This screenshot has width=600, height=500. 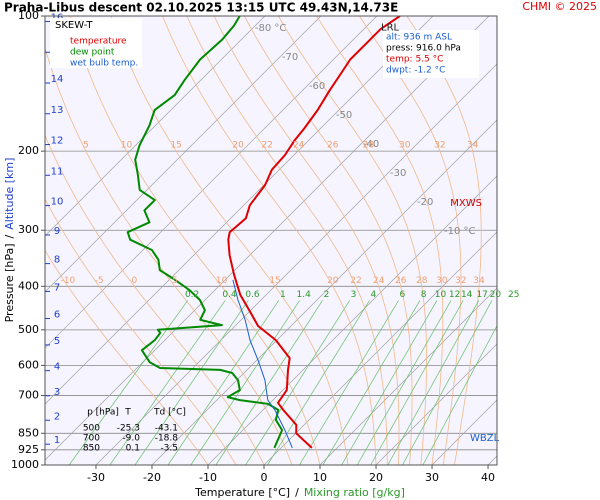 What do you see at coordinates (57, 287) in the screenshot?
I see `altitude-tick-label: 7` at bounding box center [57, 287].